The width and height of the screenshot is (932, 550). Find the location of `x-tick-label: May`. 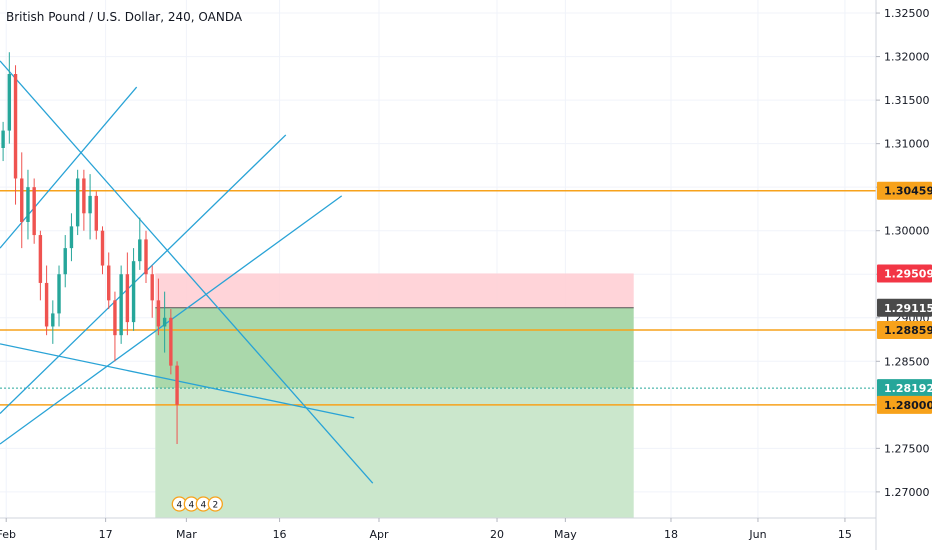

x-tick-label: May is located at coordinates (565, 534).